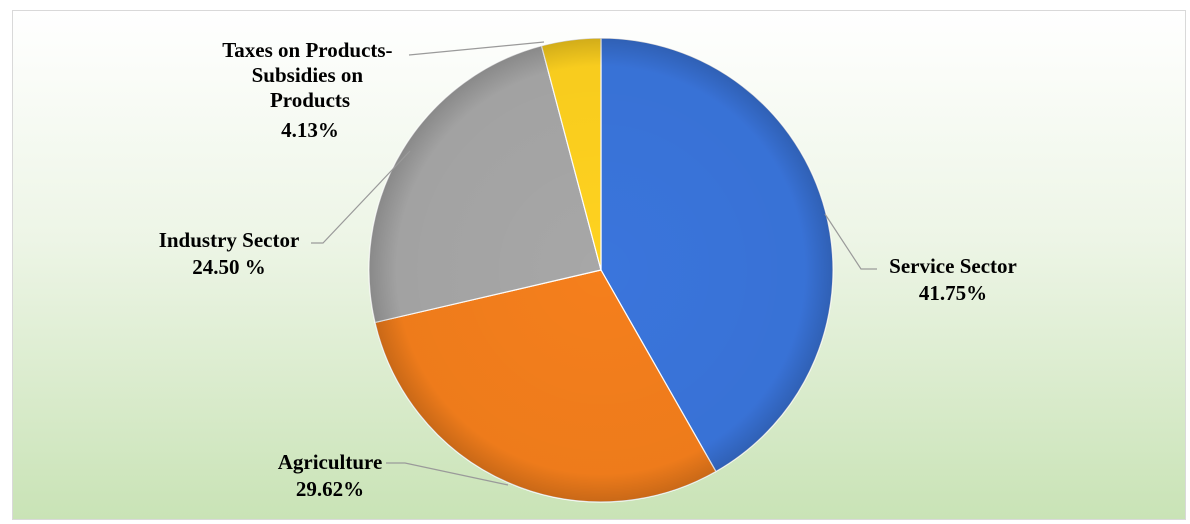 This screenshot has height=524, width=1190. What do you see at coordinates (330, 489) in the screenshot?
I see `label-agriculture-value: 29.62%` at bounding box center [330, 489].